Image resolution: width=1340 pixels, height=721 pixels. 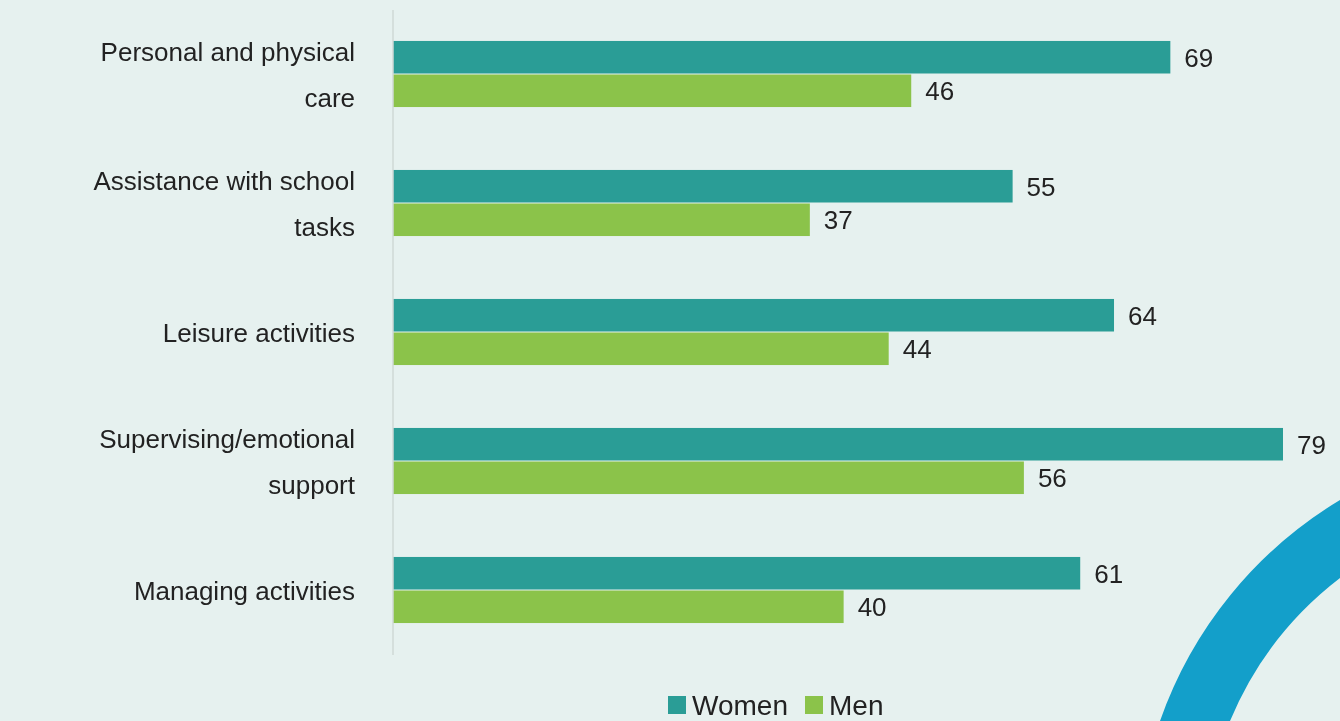 What do you see at coordinates (1052, 478) in the screenshot?
I see `data-label: 56` at bounding box center [1052, 478].